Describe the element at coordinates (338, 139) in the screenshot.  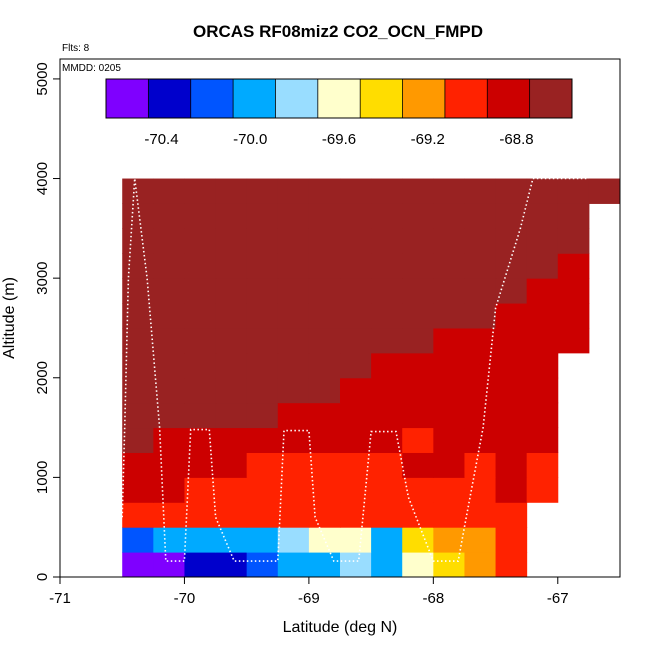
I see `colorbar-ticks: -70.4 -70.0 -69.6 -69.2 -68.8` at that location.